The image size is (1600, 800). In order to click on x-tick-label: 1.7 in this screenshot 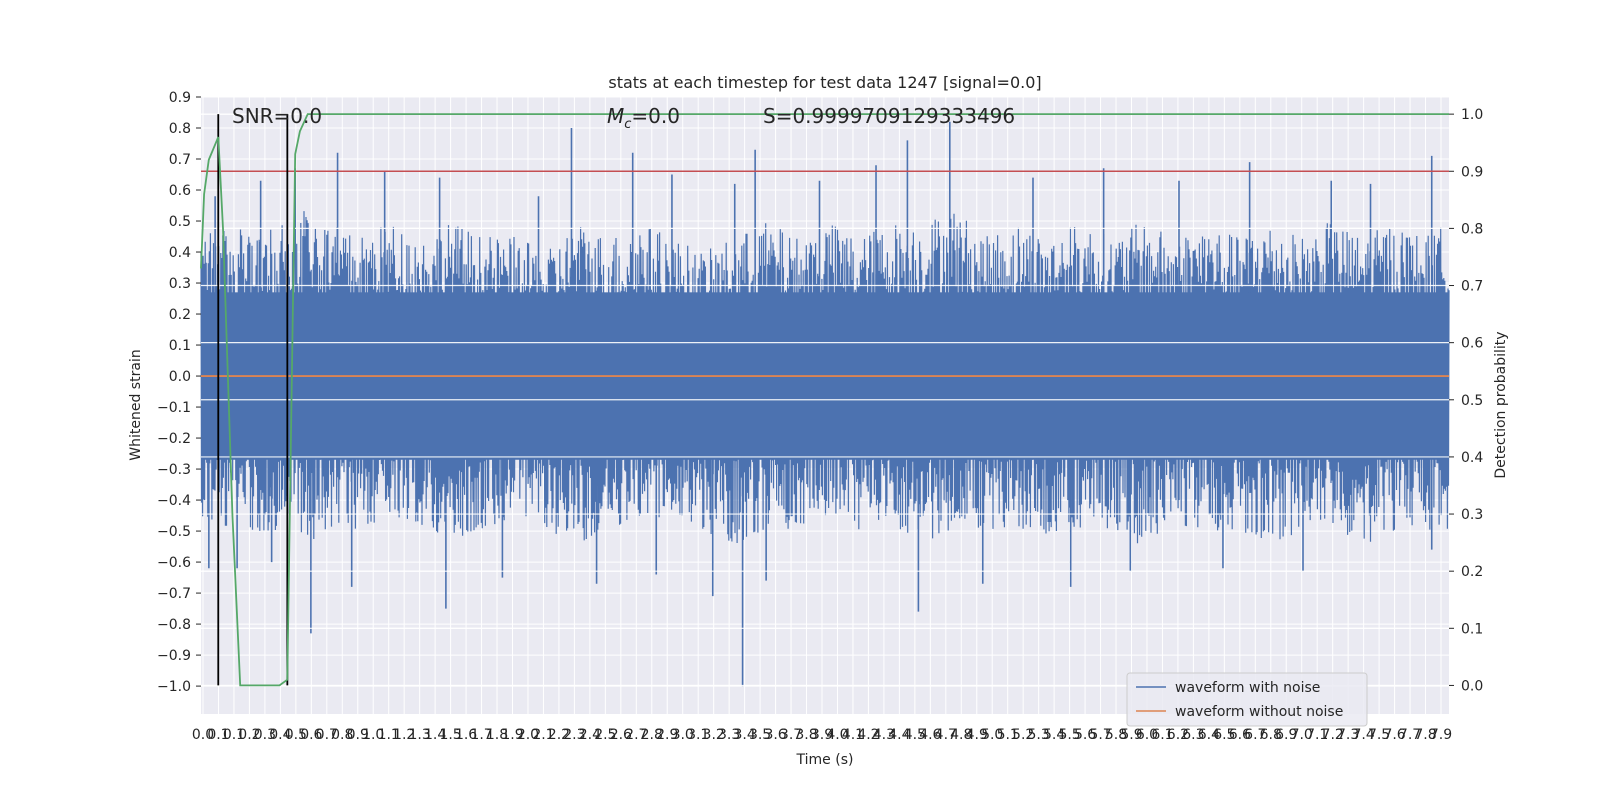, I will do `click(481, 735)`.